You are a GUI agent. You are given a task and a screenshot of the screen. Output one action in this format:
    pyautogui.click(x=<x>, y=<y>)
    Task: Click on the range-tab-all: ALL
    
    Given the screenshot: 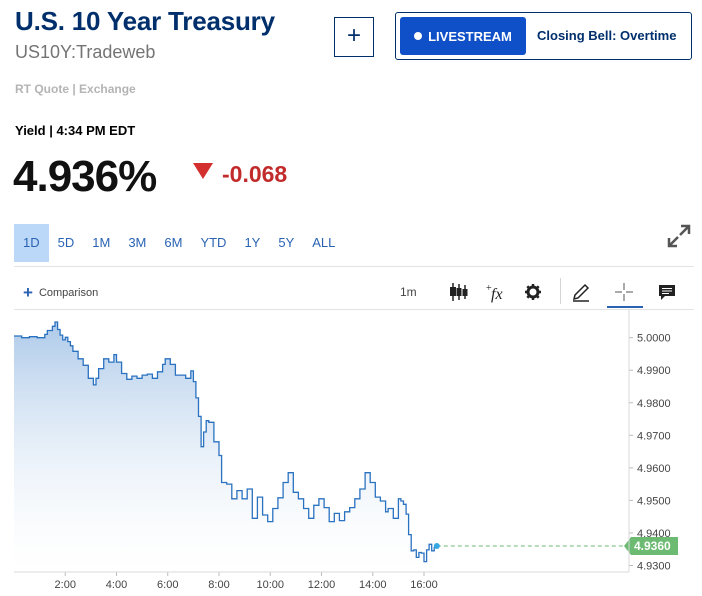 What is the action you would take?
    pyautogui.click(x=324, y=242)
    